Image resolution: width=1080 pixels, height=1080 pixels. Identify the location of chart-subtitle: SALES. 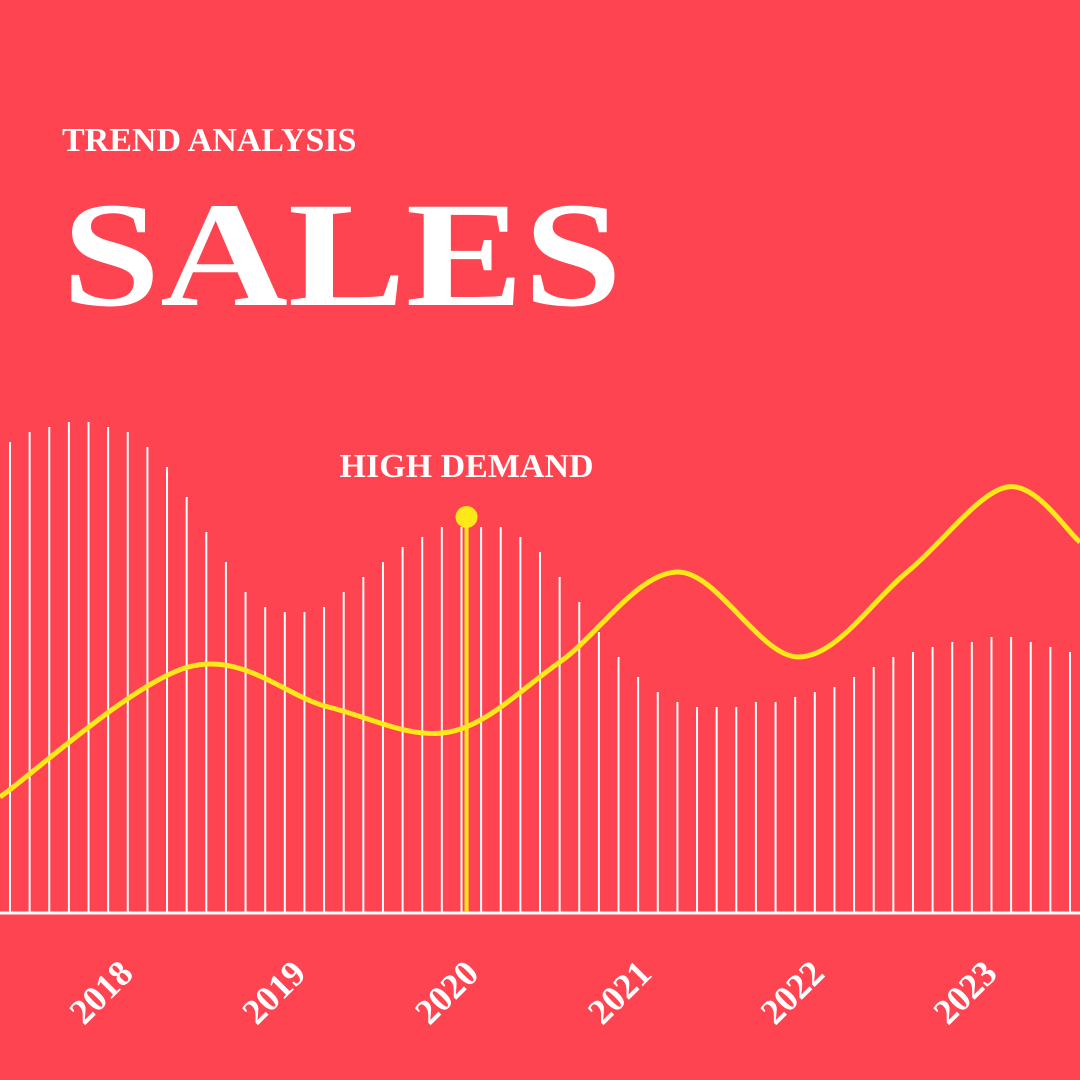
(342, 255).